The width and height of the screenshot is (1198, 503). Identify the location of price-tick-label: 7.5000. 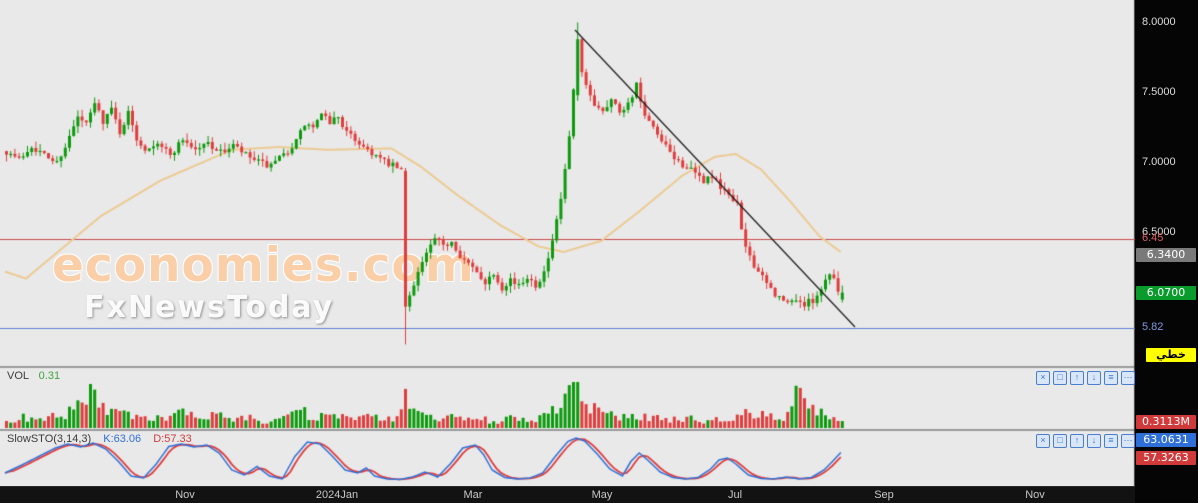
(1159, 92).